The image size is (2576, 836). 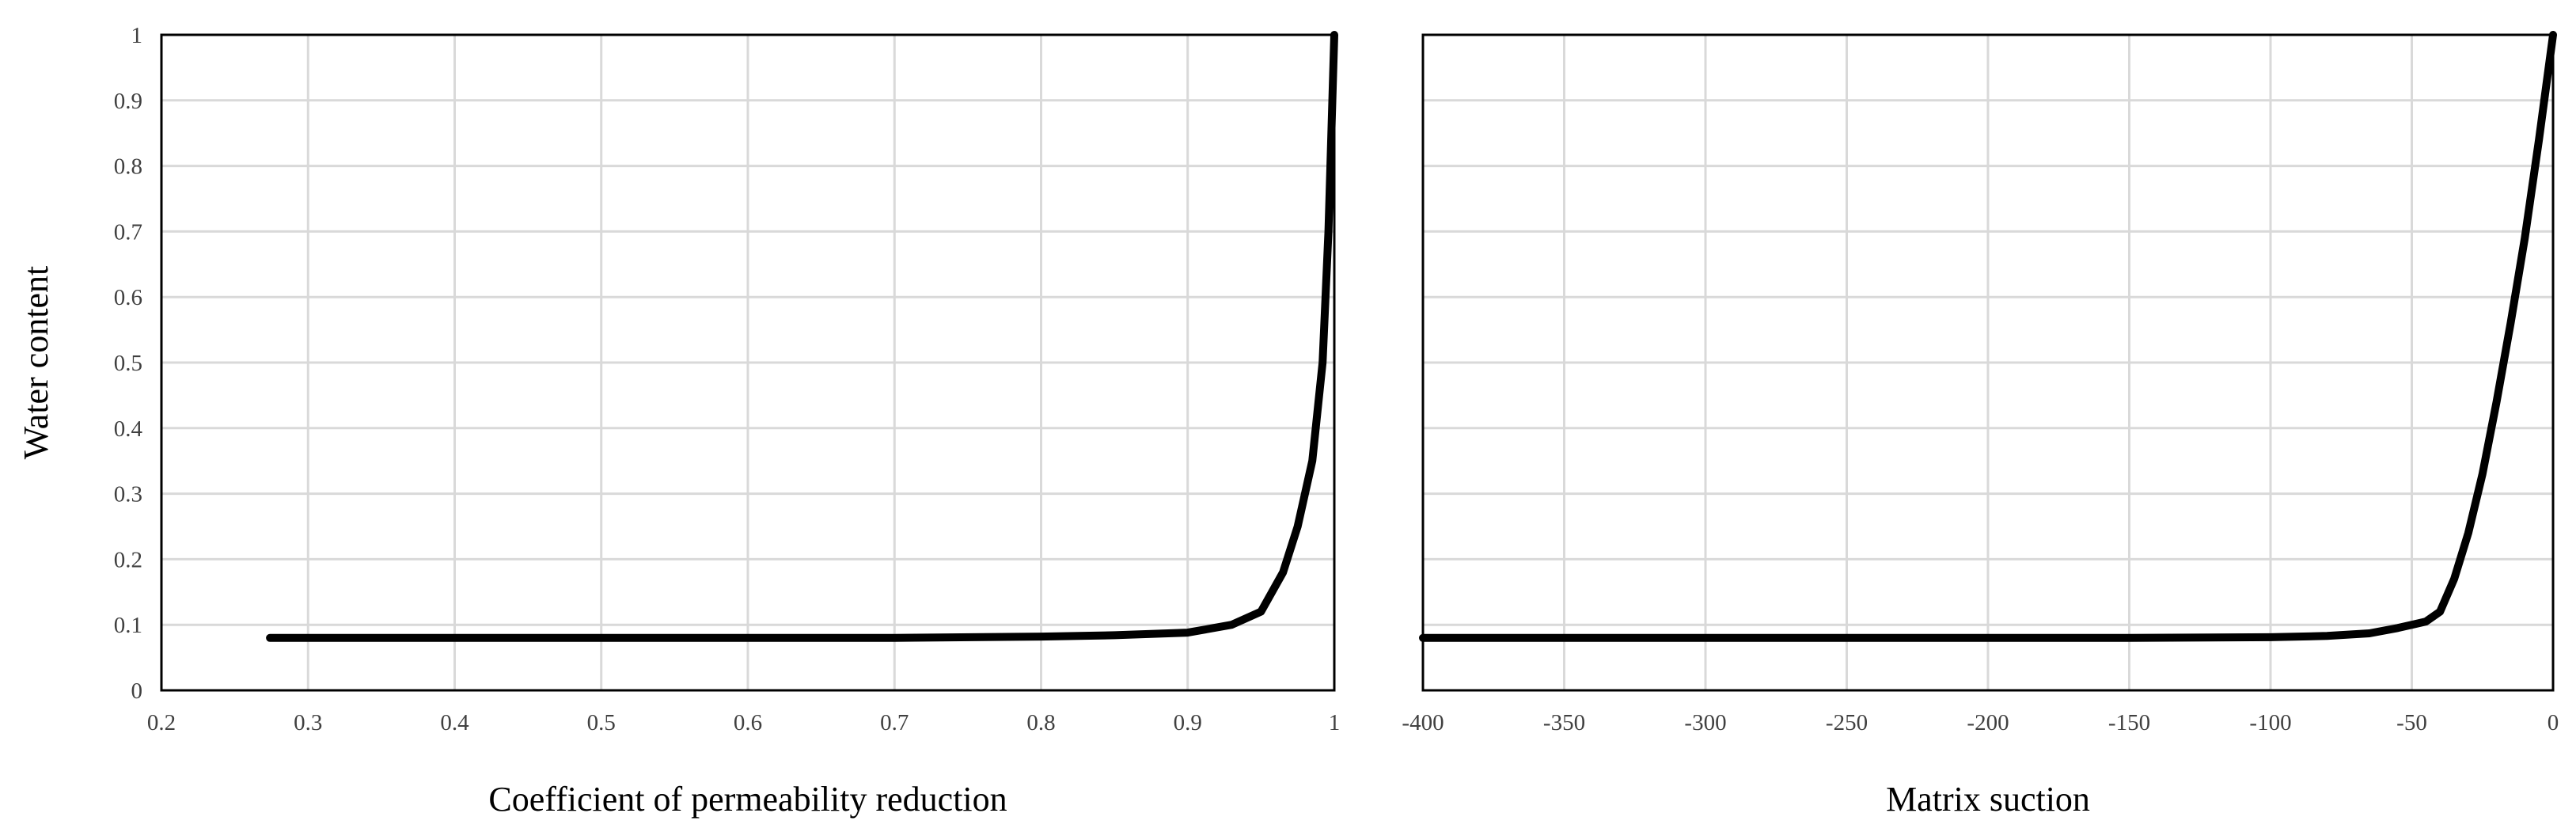 What do you see at coordinates (601, 722) in the screenshot?
I see `left-x-tick-label: 0.5` at bounding box center [601, 722].